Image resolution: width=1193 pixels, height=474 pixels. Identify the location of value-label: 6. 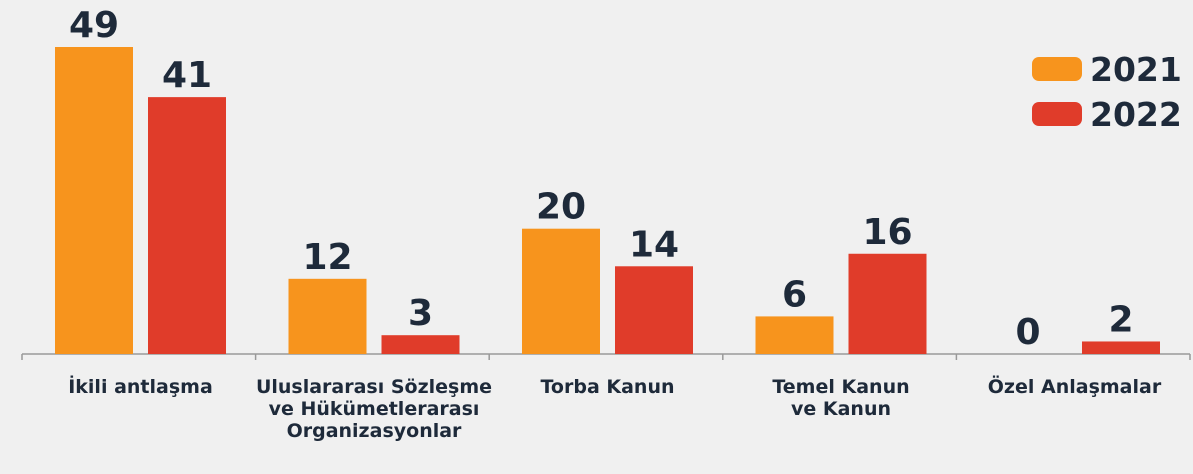
(794, 294).